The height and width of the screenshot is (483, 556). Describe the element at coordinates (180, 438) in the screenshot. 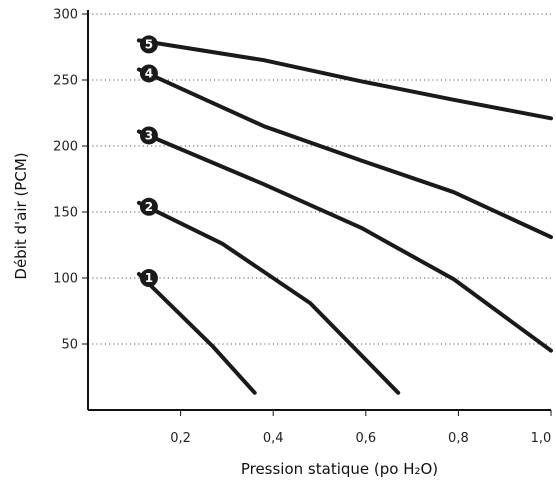

I see `x-tick-label: 0,2` at that location.